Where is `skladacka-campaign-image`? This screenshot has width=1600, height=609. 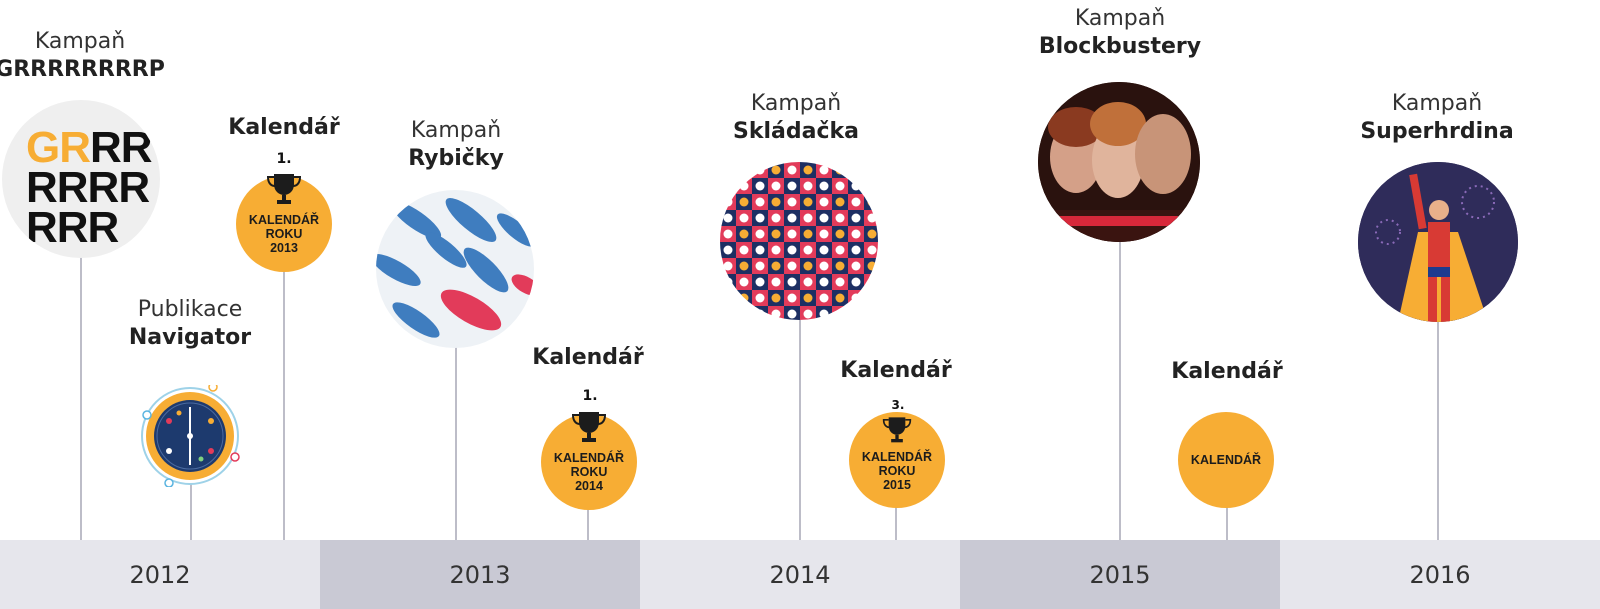
skladacka-campaign-image is located at coordinates (799, 241).